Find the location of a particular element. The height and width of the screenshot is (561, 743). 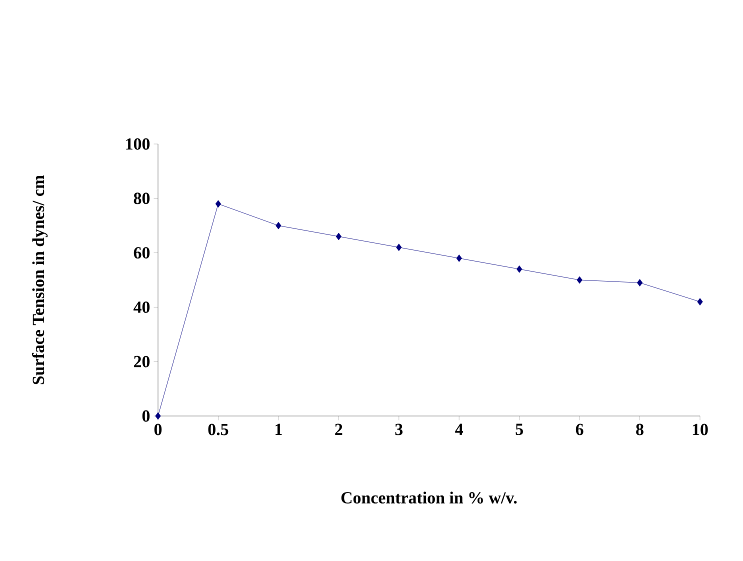

x-tick-label: 10 is located at coordinates (700, 430).